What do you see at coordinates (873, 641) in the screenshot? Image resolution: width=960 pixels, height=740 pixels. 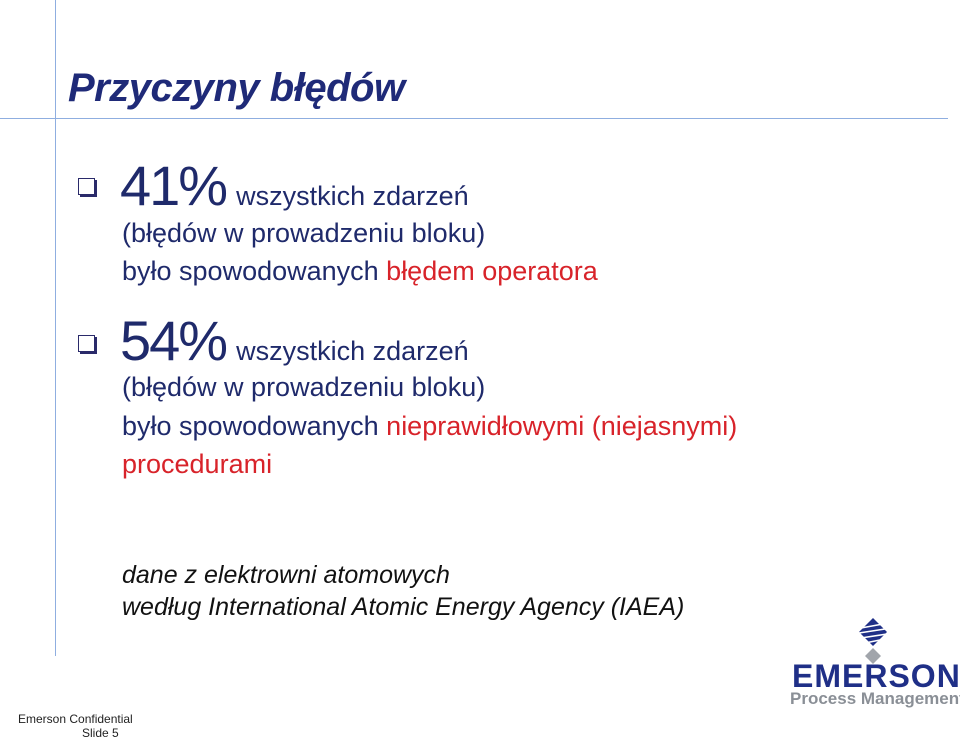 I see `emerson-logo-icon` at bounding box center [873, 641].